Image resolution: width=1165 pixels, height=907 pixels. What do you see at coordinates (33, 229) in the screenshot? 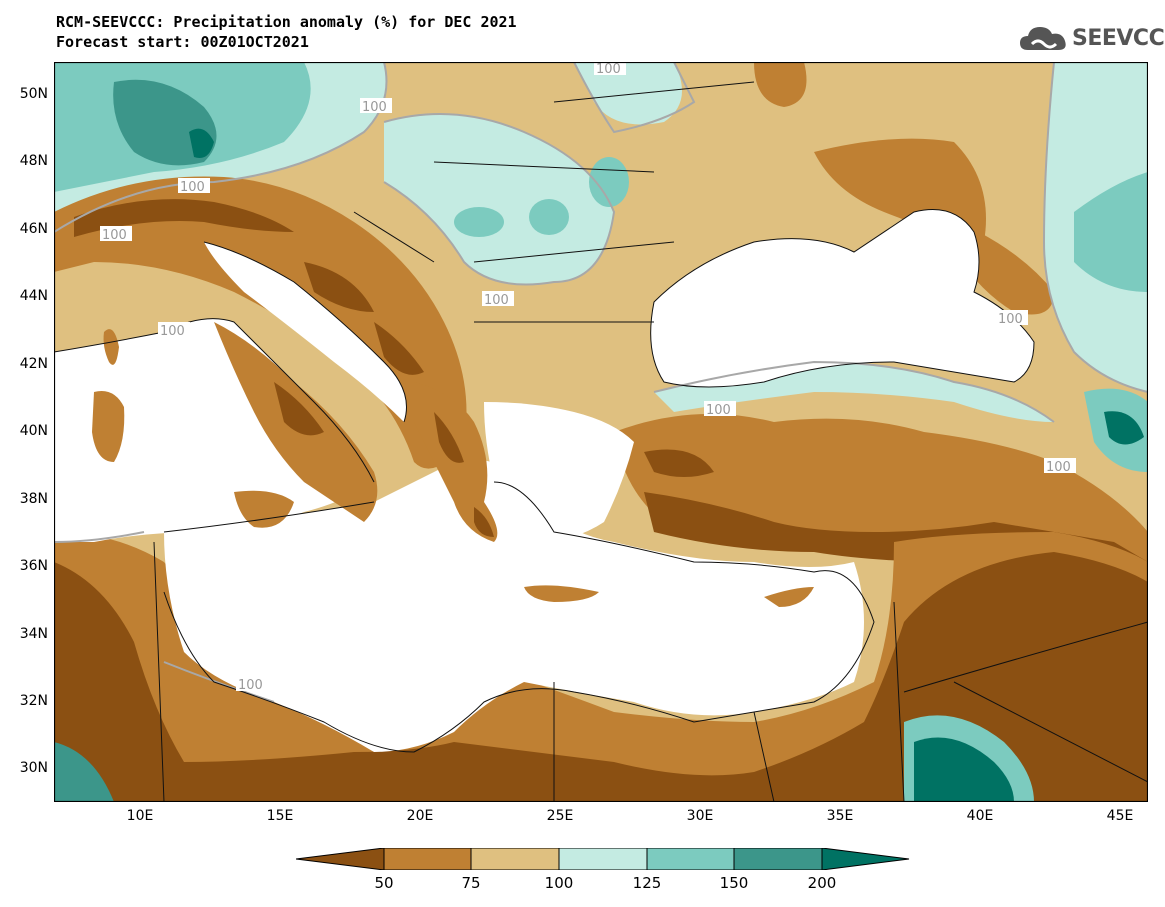
I see `lat-label: 46N` at bounding box center [33, 229].